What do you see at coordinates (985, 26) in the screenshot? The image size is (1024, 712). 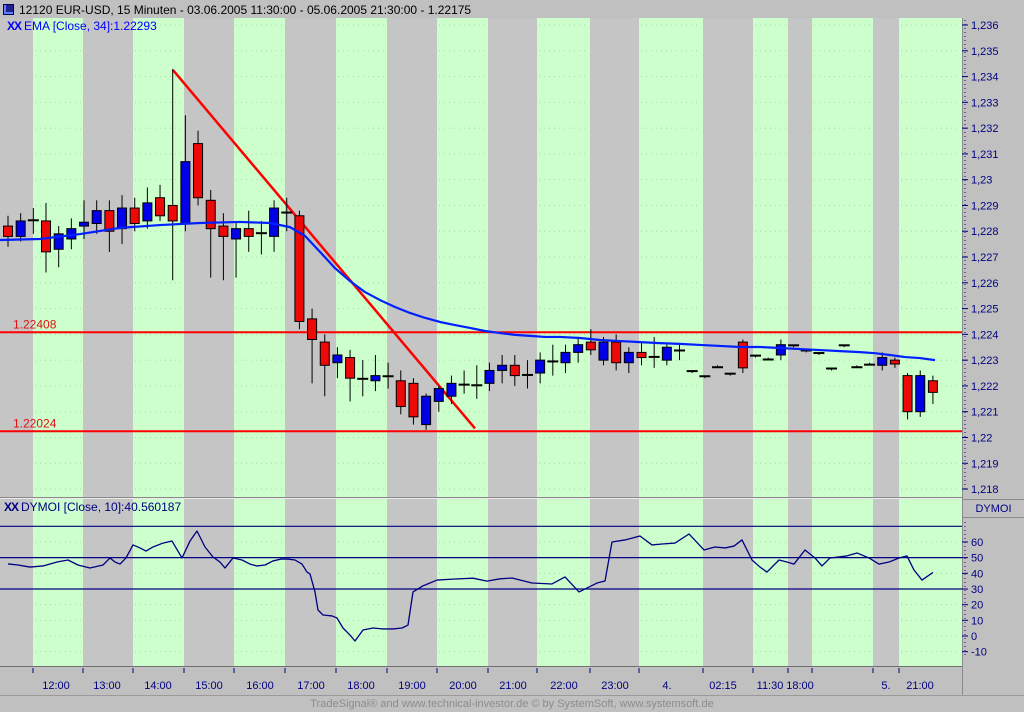 I see `price-tick-label: 1,236` at bounding box center [985, 26].